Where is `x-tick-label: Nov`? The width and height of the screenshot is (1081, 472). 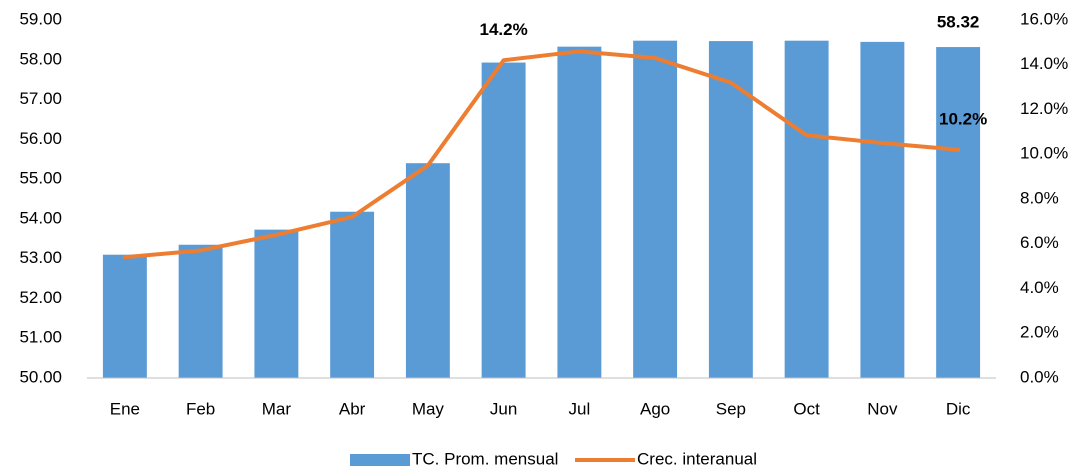 x-tick-label: Nov is located at coordinates (882, 408).